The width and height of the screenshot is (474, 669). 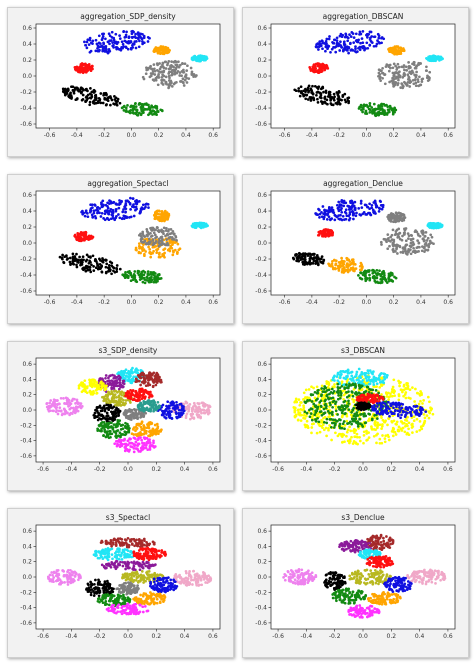 What do you see at coordinates (27, 364) in the screenshot?
I see `y-tick-label: 0.6` at bounding box center [27, 364].